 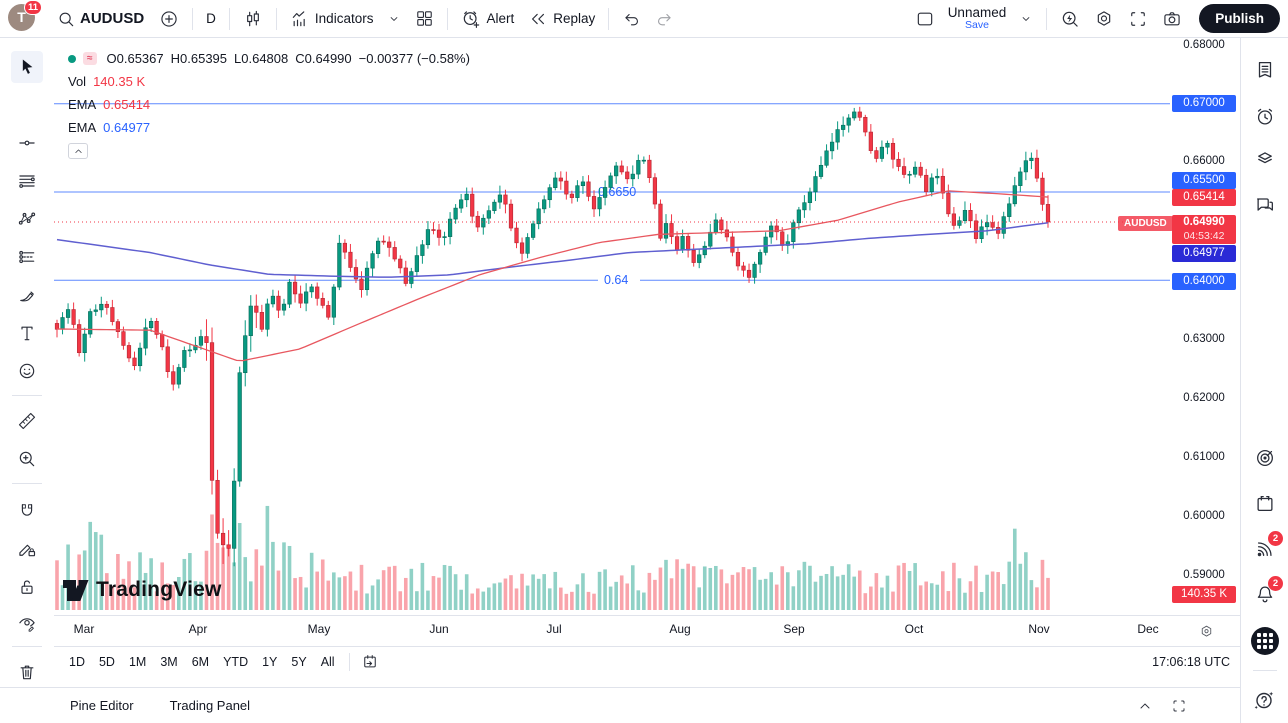 I want to click on time-axis-month-label: May, so click(x=319, y=629).